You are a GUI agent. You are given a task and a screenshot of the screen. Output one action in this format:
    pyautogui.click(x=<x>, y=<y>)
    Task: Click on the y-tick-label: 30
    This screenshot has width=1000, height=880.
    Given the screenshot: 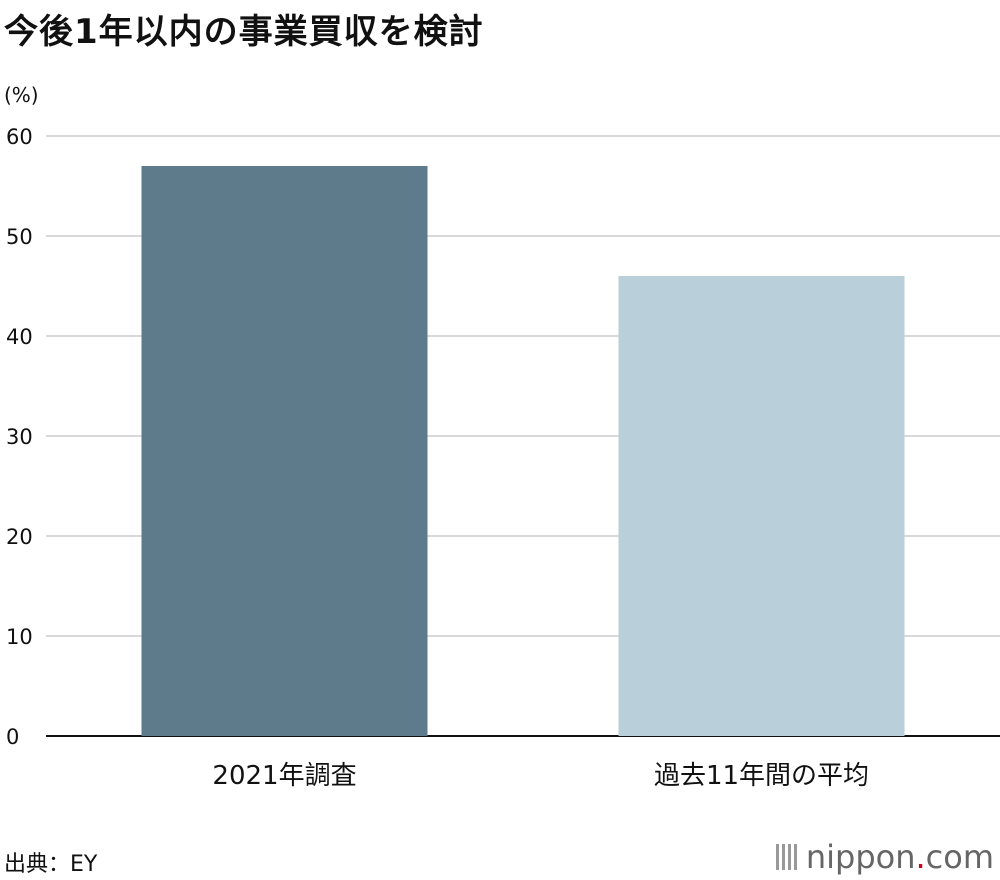 What is the action you would take?
    pyautogui.click(x=19, y=437)
    